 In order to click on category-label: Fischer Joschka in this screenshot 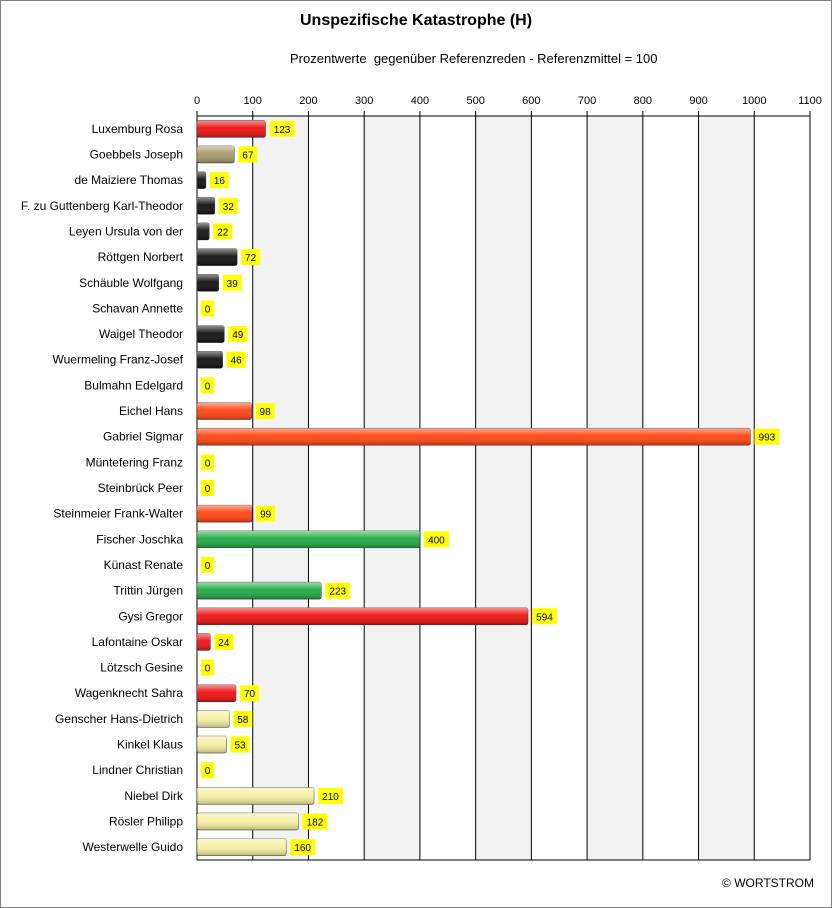, I will do `click(139, 539)`.